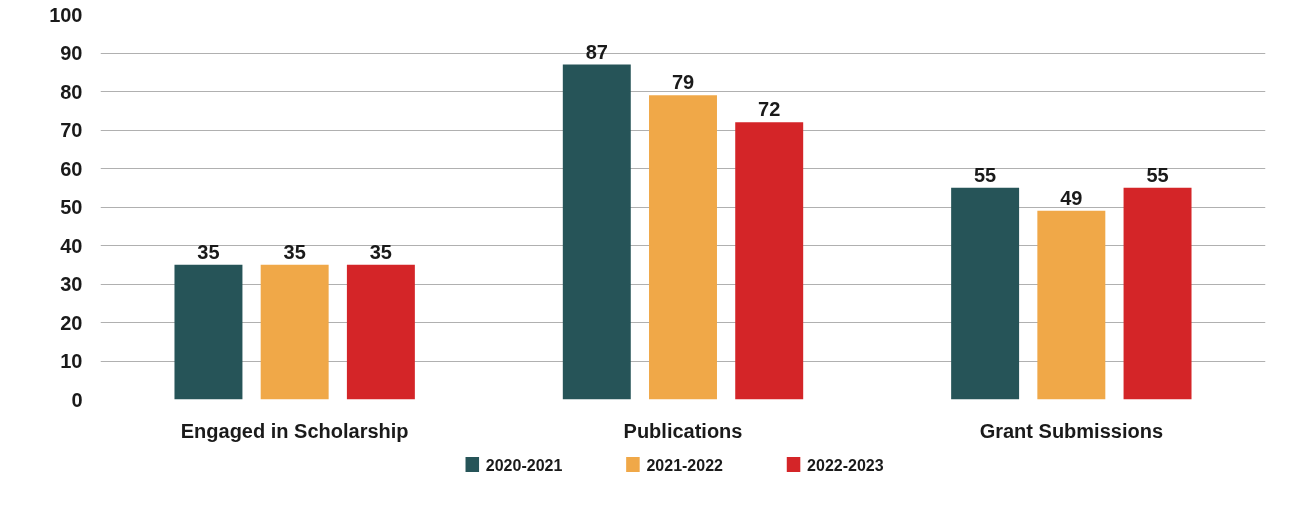 This screenshot has width=1291, height=515. What do you see at coordinates (77, 399) in the screenshot?
I see `y-tick-label: 0` at bounding box center [77, 399].